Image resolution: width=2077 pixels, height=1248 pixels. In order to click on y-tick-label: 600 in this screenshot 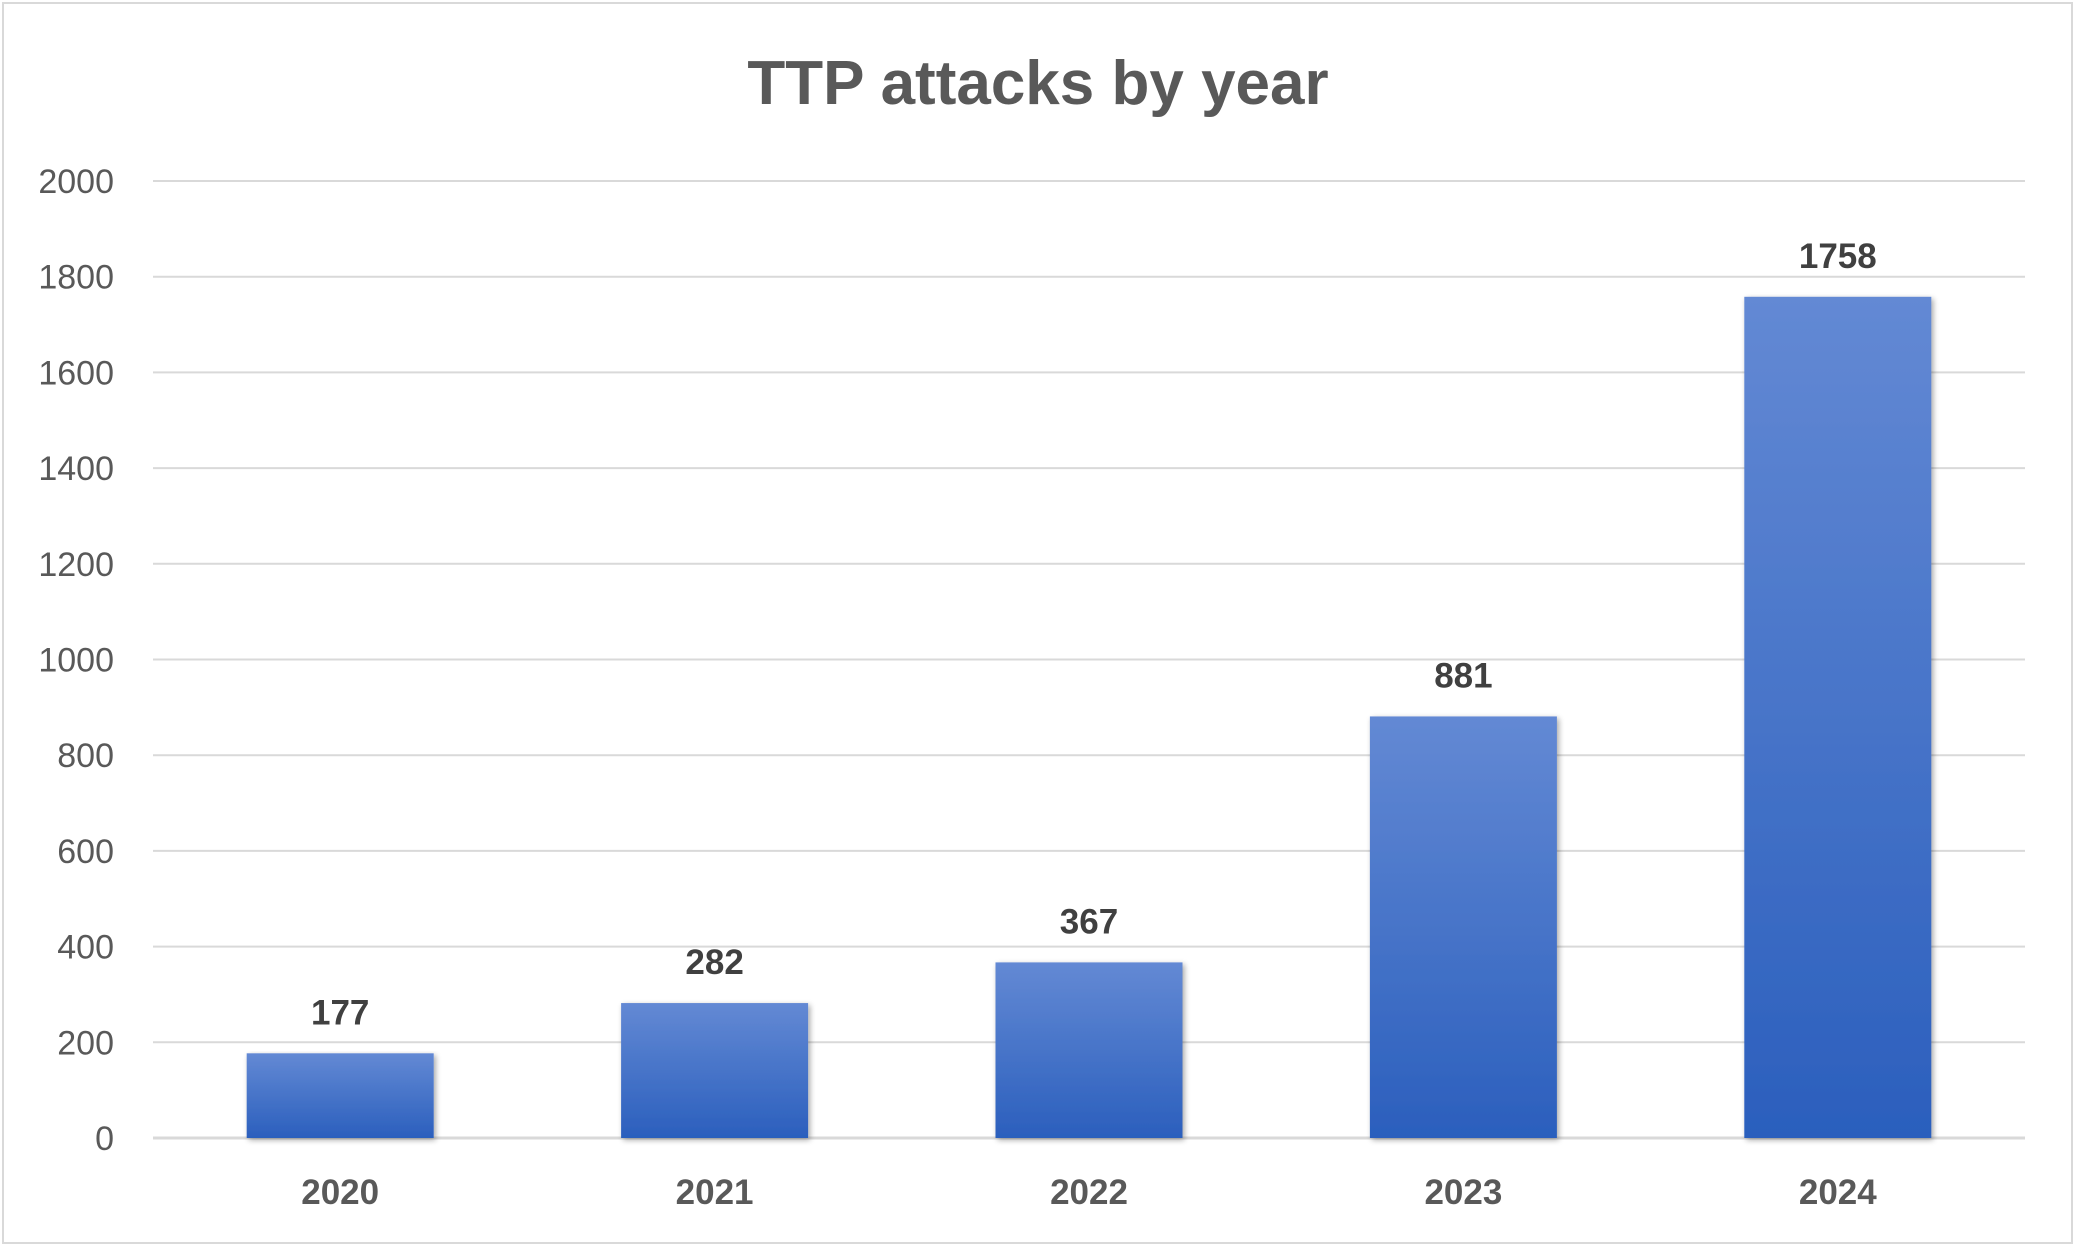, I will do `click(85, 852)`.